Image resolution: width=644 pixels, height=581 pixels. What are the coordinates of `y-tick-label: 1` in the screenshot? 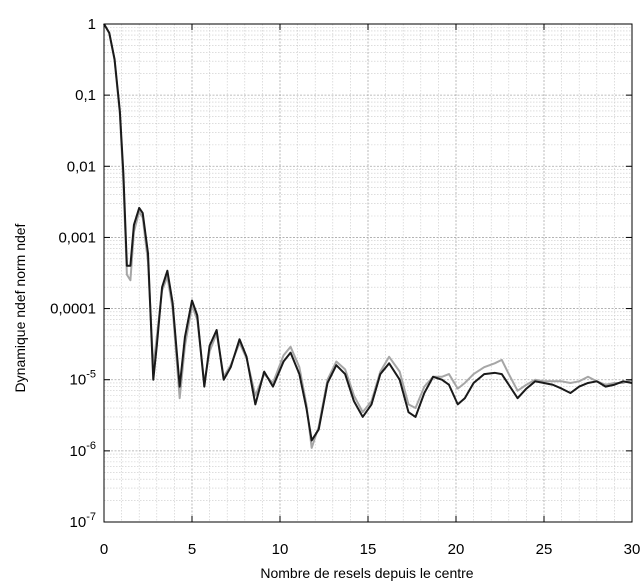 It's located at (92, 24).